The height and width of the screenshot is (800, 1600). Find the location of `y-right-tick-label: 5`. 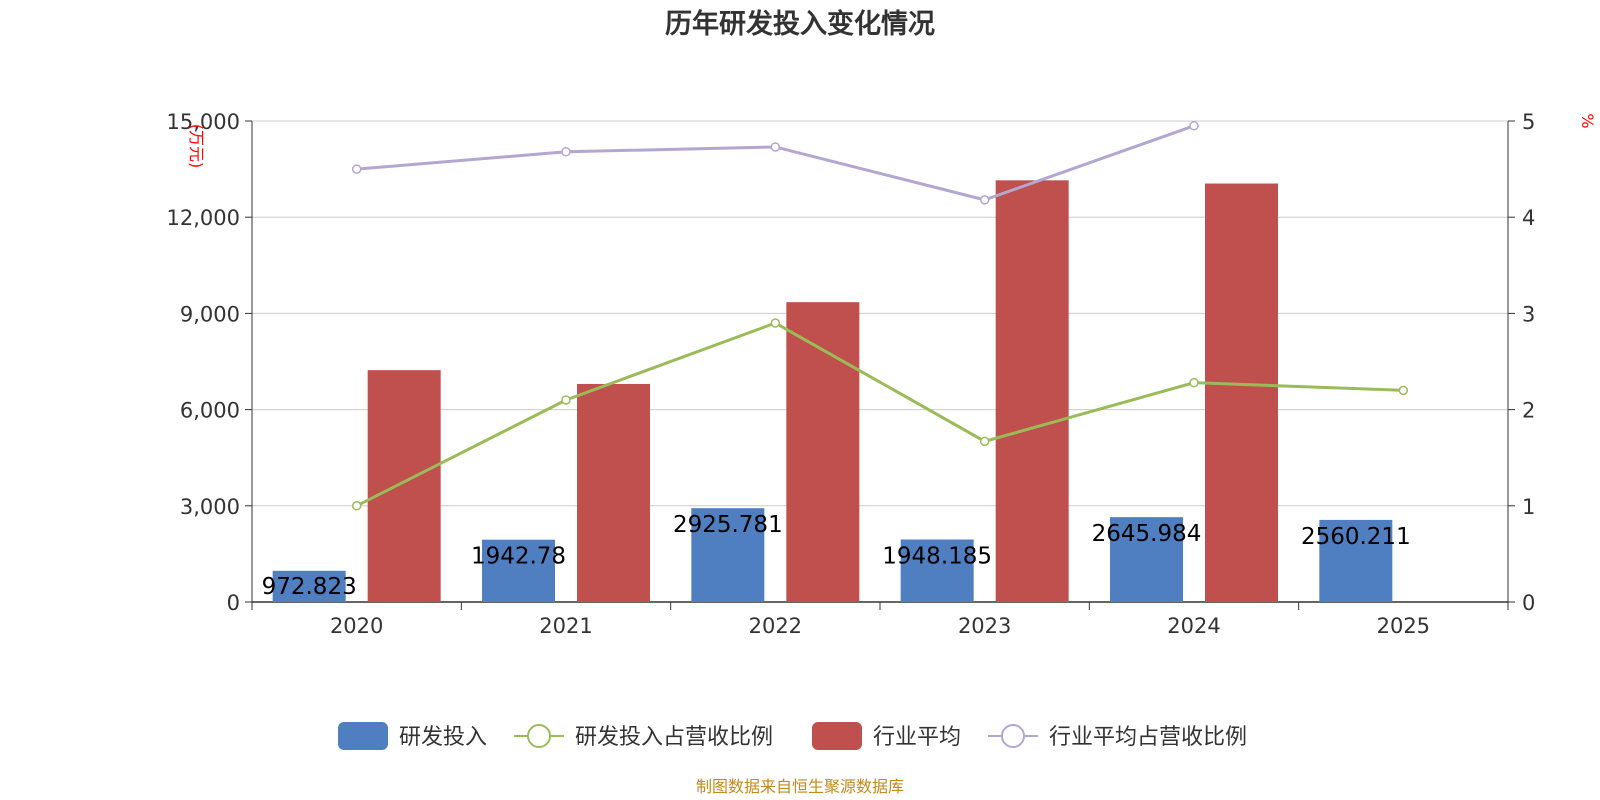

y-right-tick-label: 5 is located at coordinates (1528, 122).